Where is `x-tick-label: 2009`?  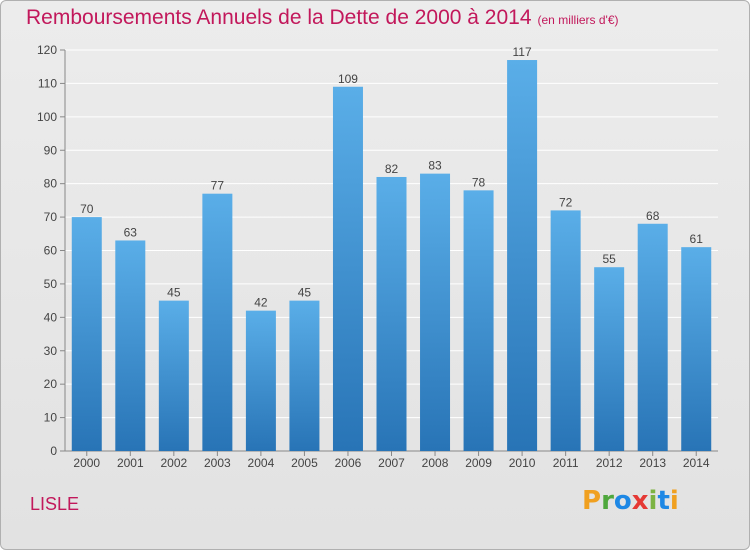 x-tick-label: 2009 is located at coordinates (478, 463).